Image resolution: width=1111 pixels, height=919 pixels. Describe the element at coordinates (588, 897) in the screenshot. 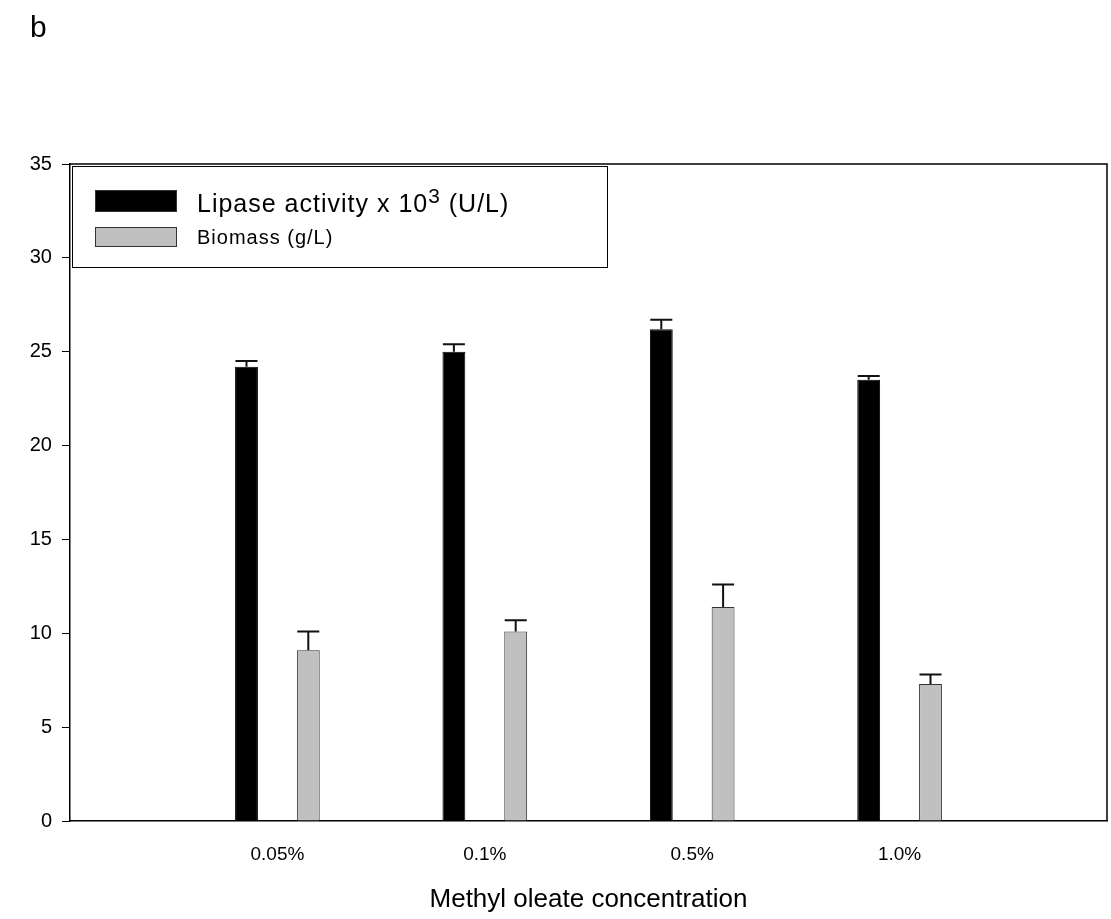

I see `x-axis-title: Methyl oleate concentration` at that location.